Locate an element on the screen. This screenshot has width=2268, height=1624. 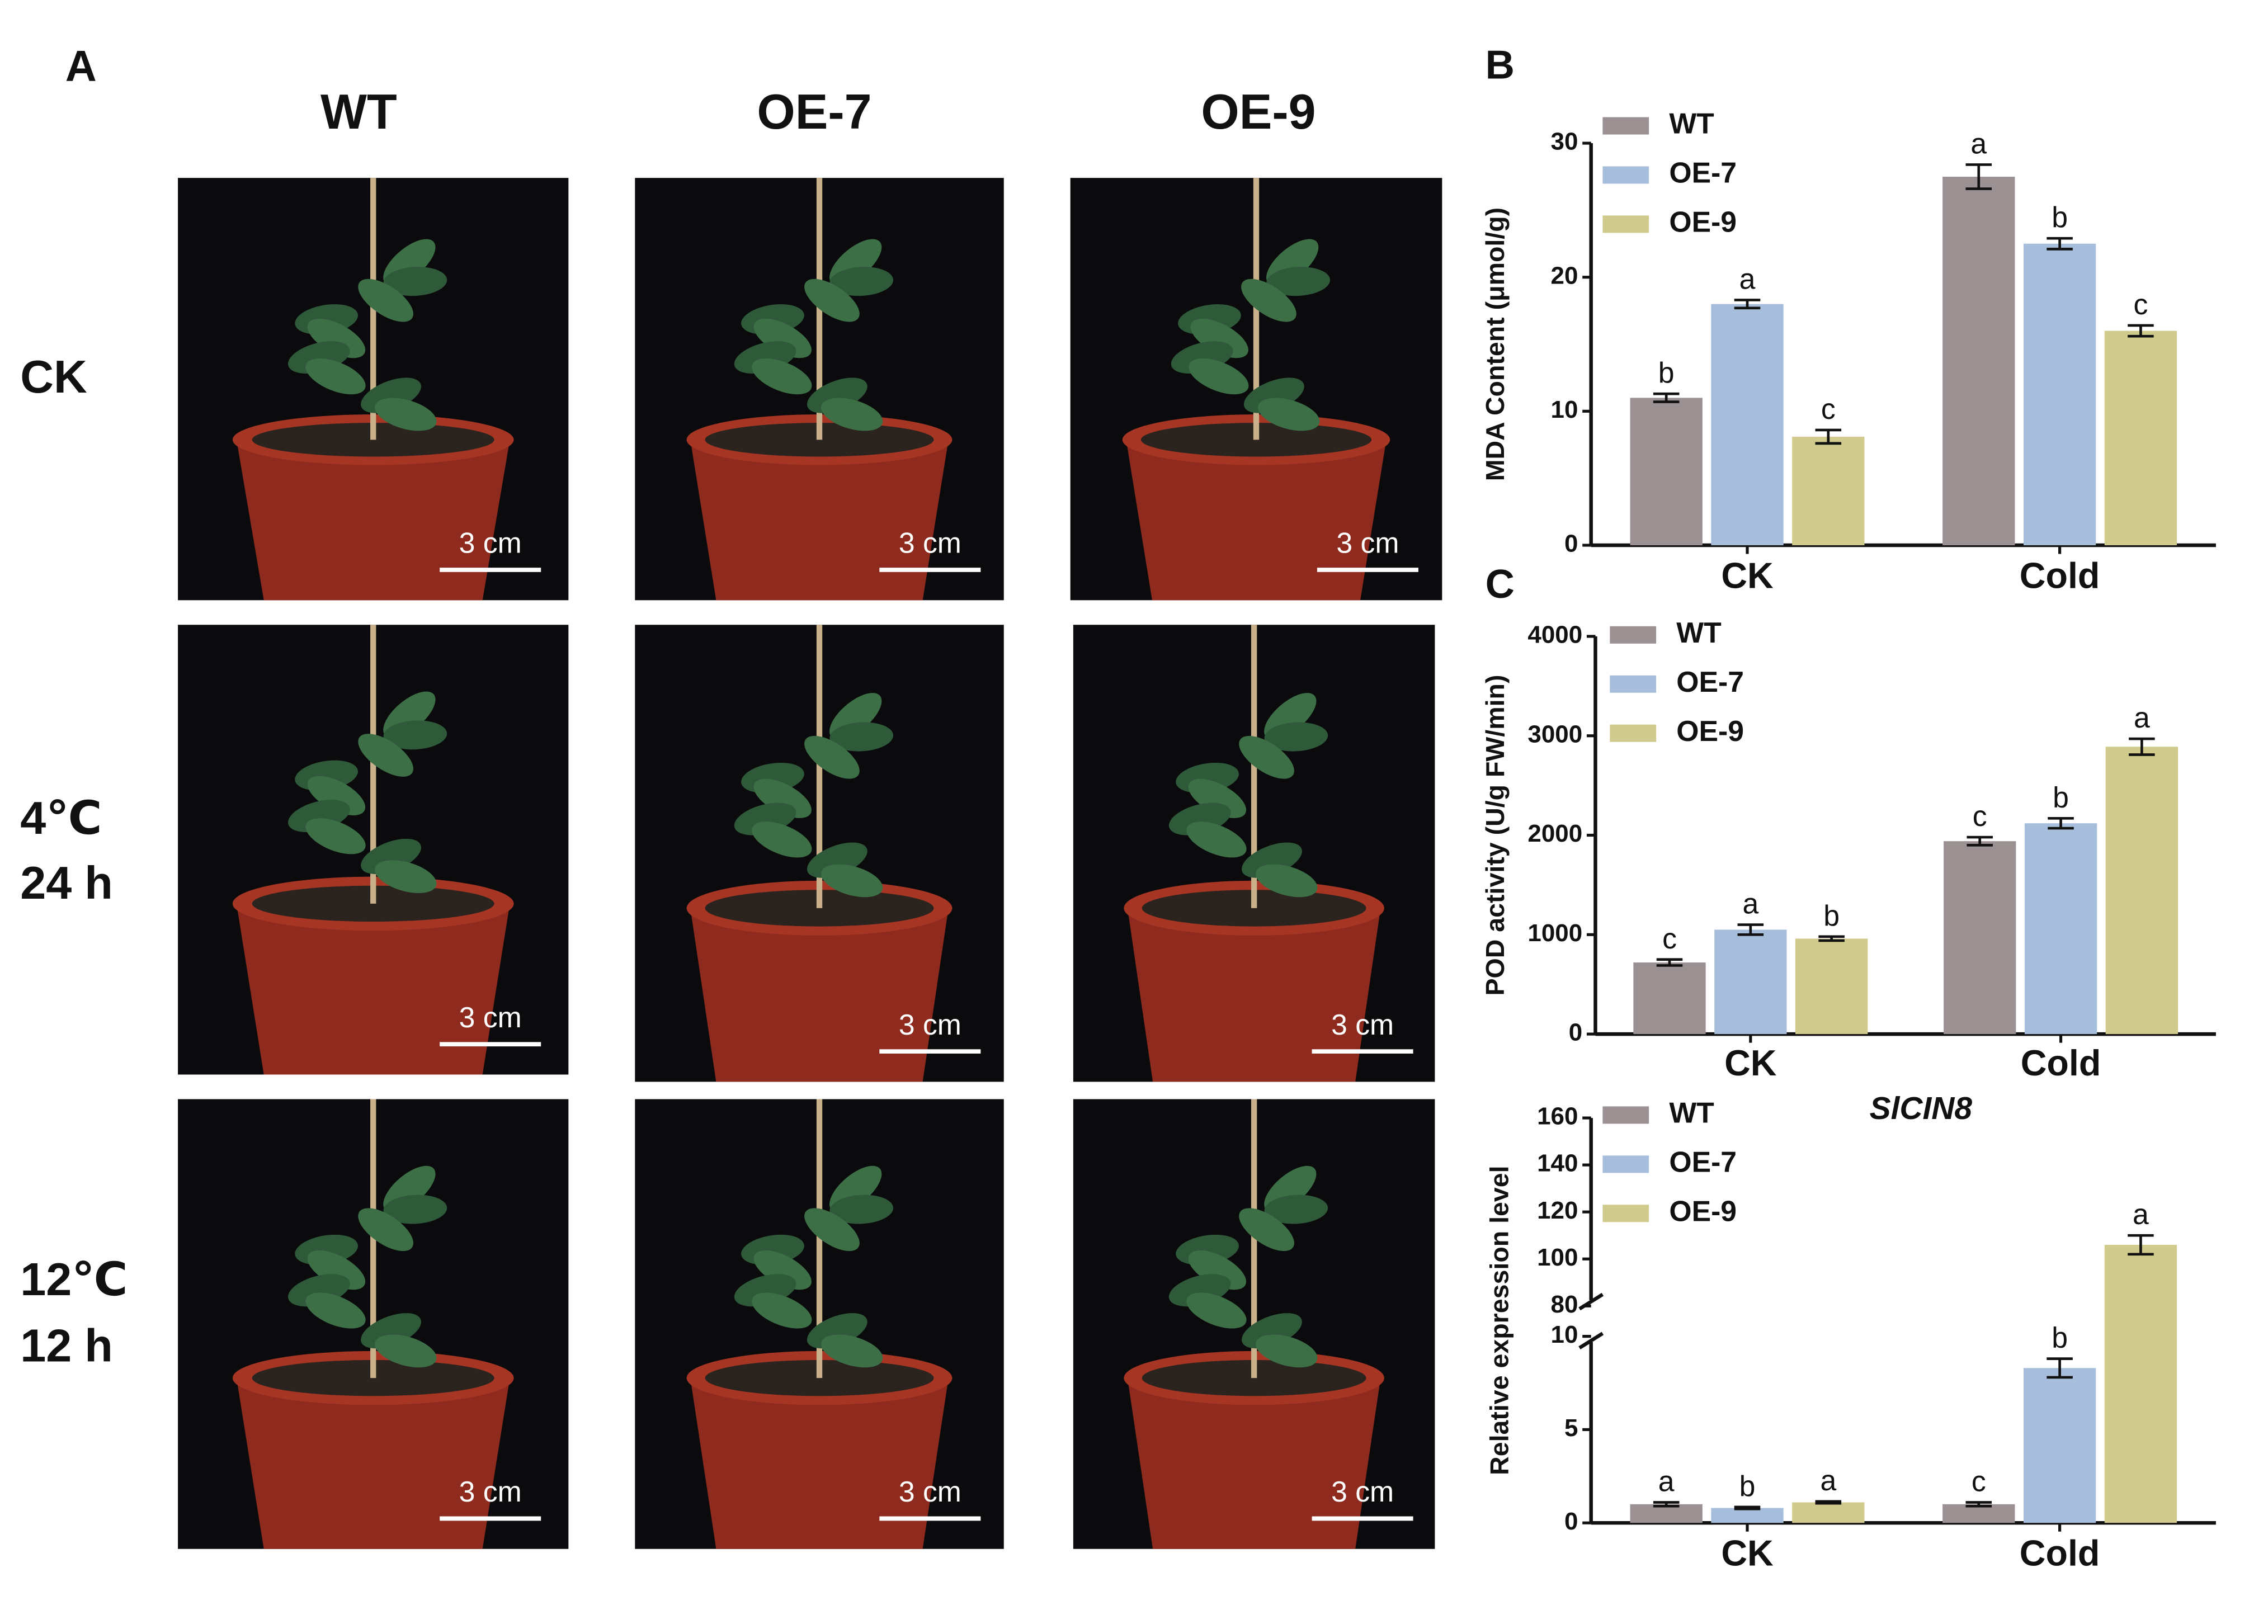
column-header: OE-9 is located at coordinates (1258, 111).